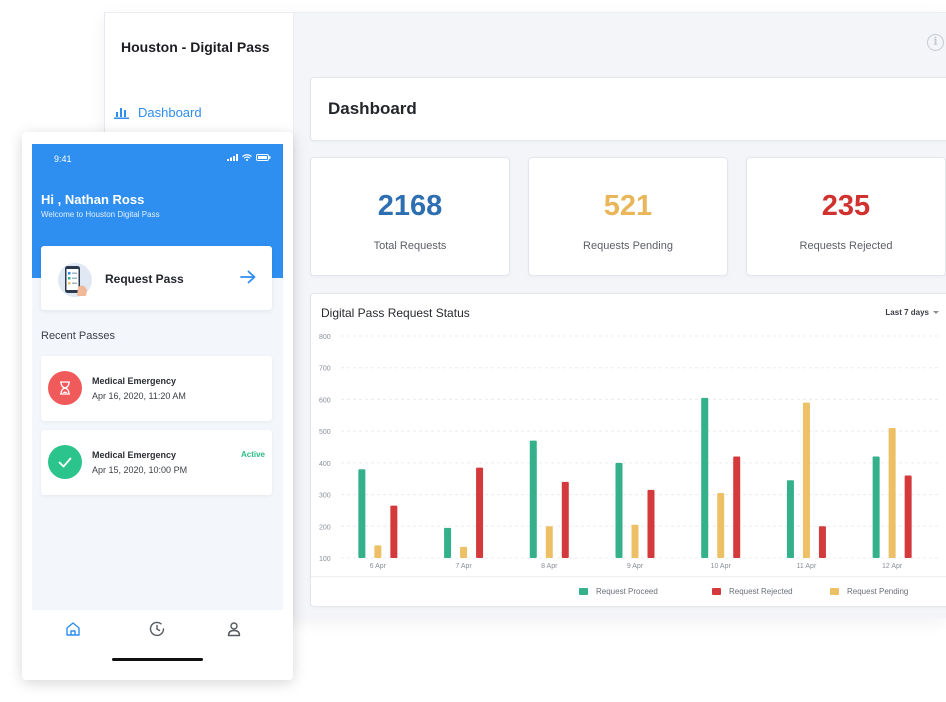 This screenshot has height=702, width=946. I want to click on hourglass-icon, so click(65, 388).